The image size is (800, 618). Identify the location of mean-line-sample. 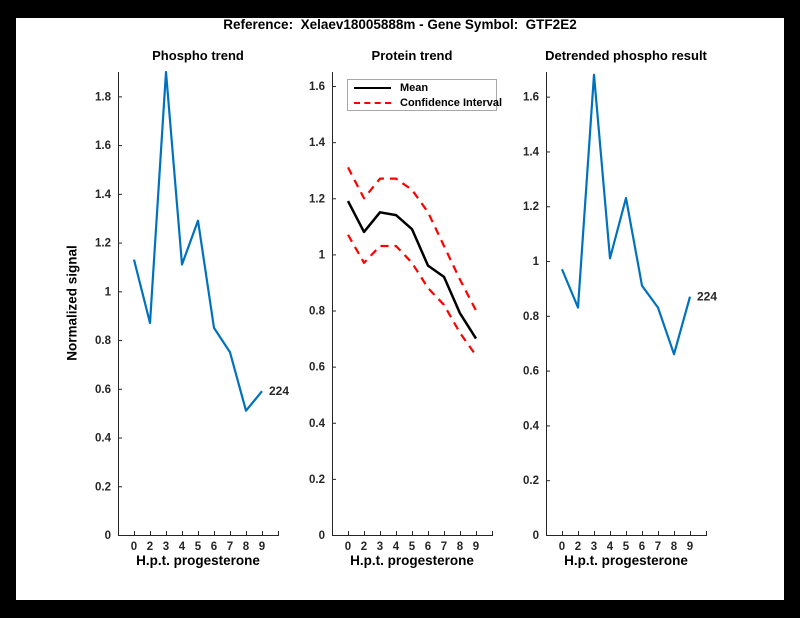
(372, 87).